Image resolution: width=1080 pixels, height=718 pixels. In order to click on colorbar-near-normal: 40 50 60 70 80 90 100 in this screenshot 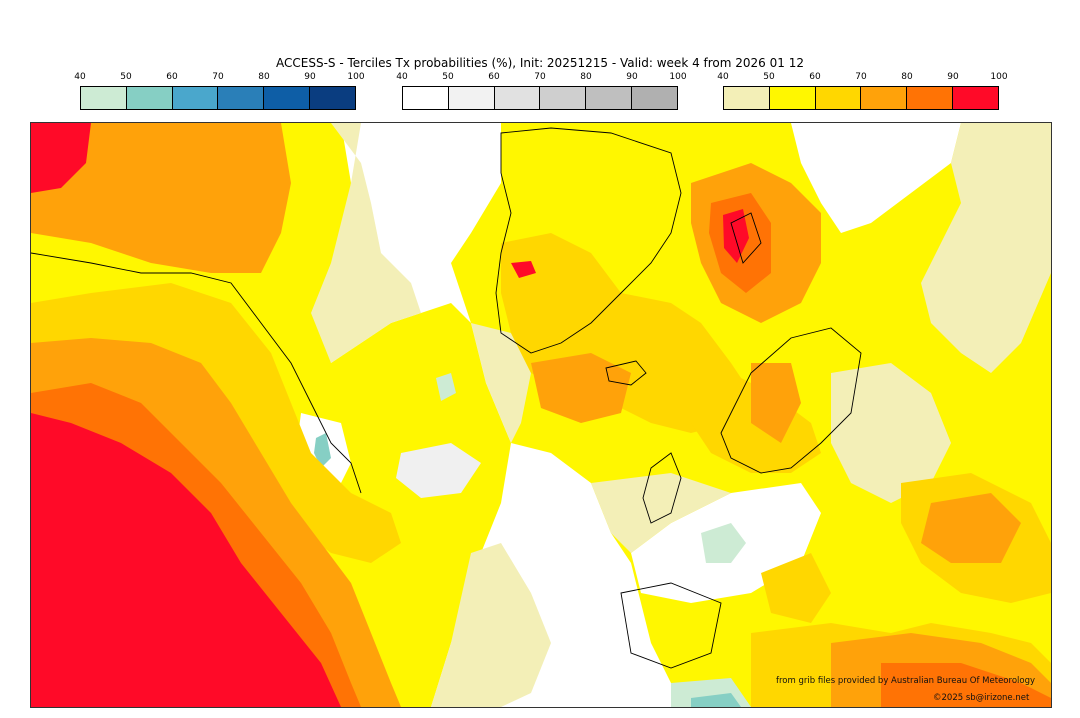, I will do `click(541, 91)`.